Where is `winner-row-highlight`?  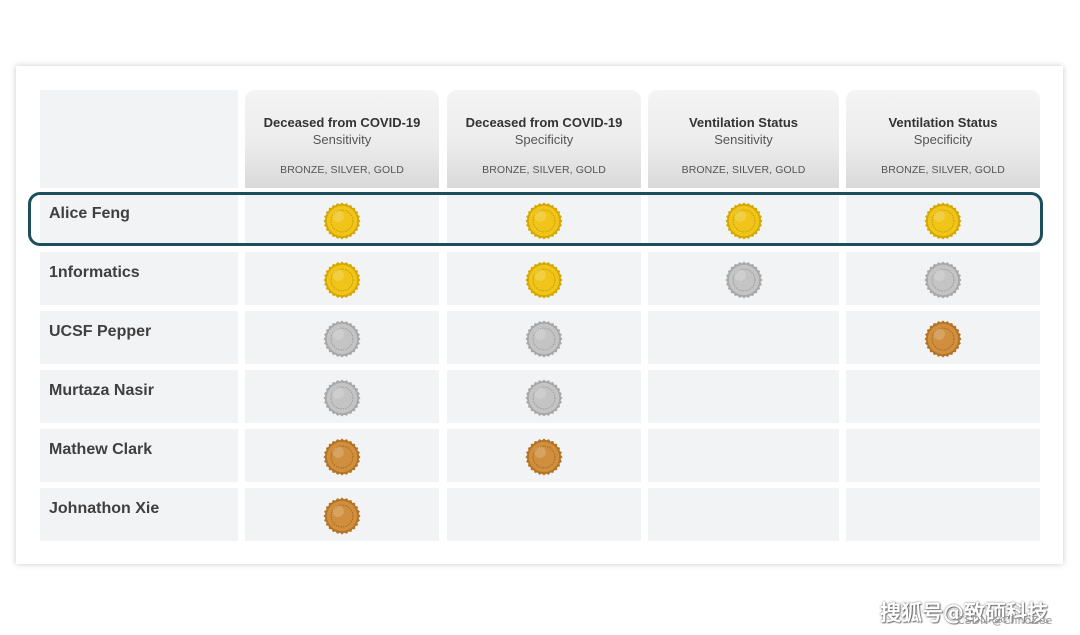
winner-row-highlight is located at coordinates (535, 219).